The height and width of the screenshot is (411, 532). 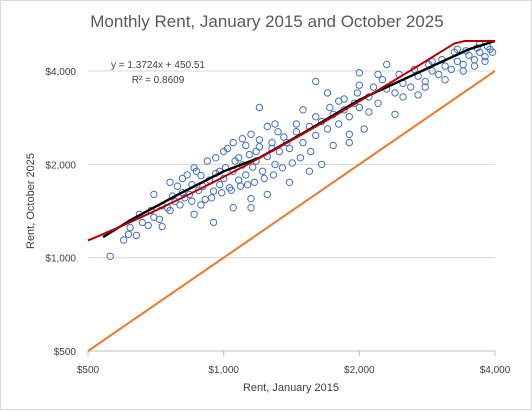 What do you see at coordinates (359, 370) in the screenshot?
I see `x-tick-label: $2,000` at bounding box center [359, 370].